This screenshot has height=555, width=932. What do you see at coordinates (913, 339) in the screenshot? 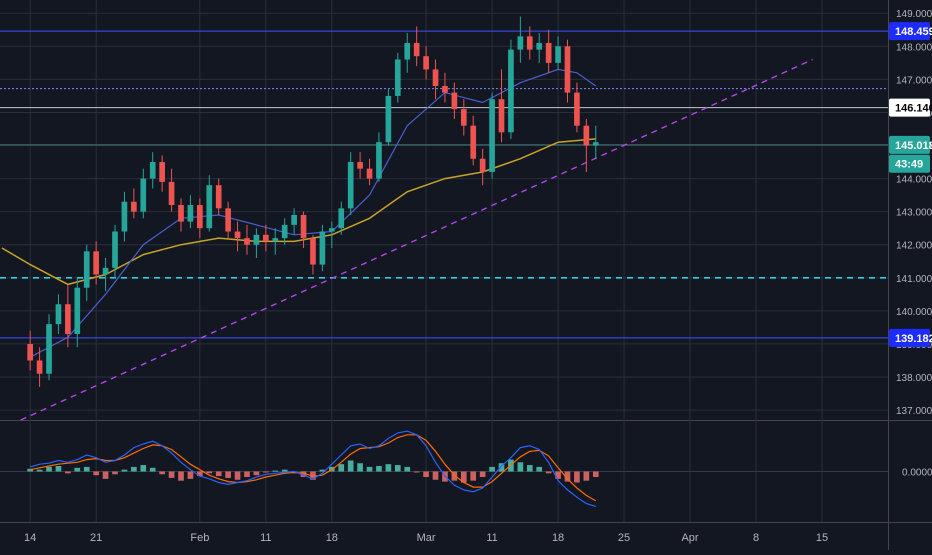
I see `price-label-text: 139.182` at bounding box center [913, 339].